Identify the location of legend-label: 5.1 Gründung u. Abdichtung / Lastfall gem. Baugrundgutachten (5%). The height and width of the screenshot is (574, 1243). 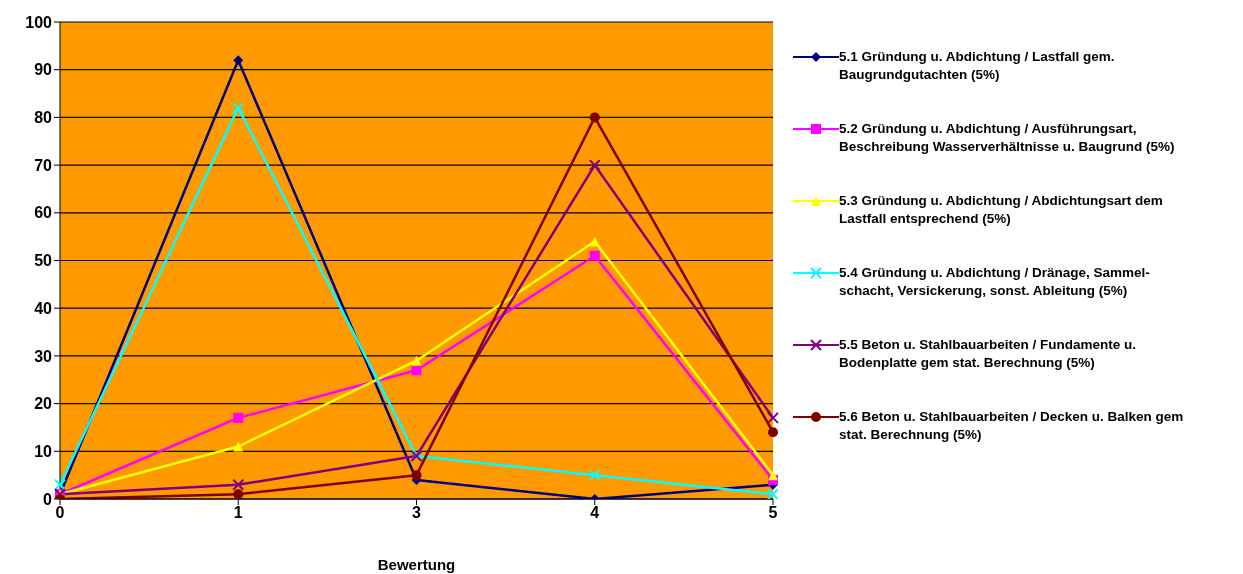
(977, 66).